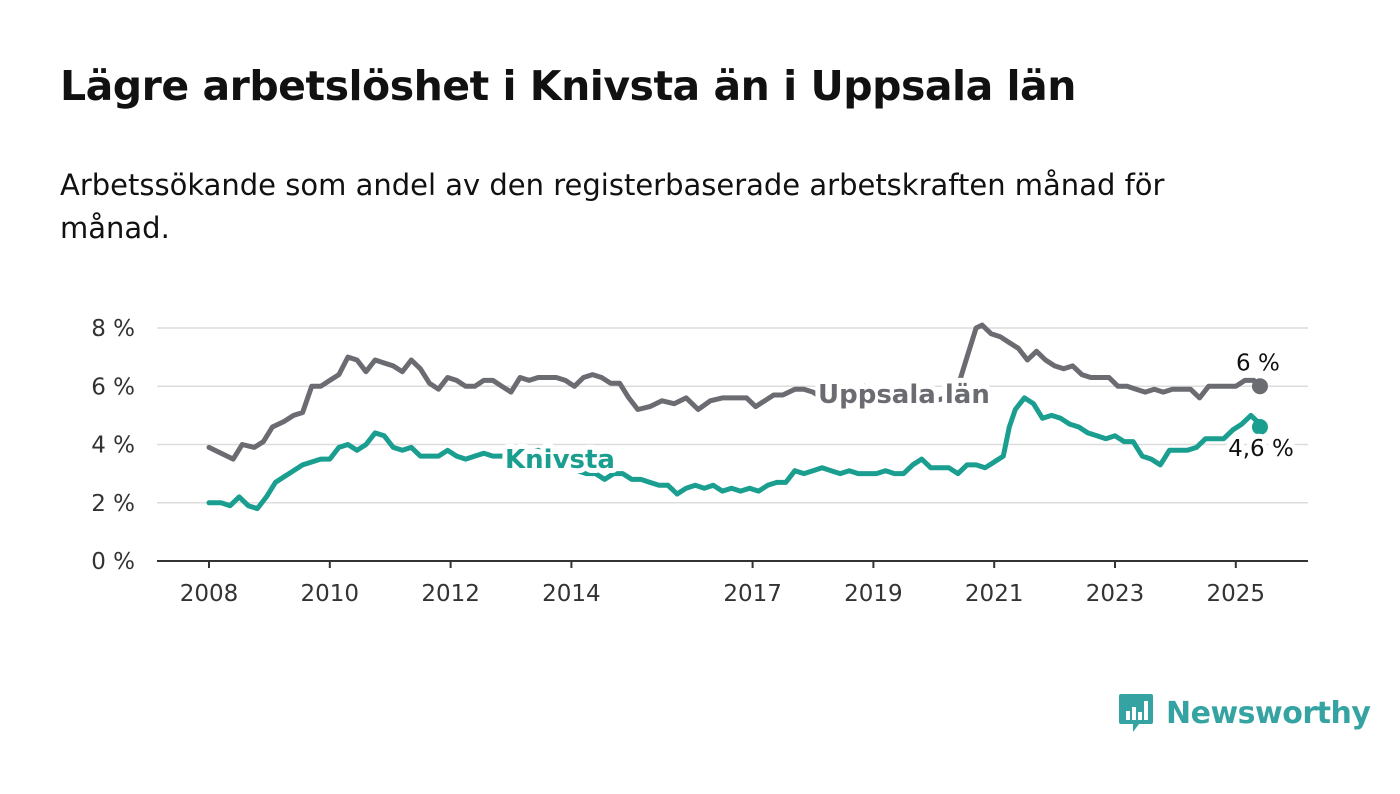 This screenshot has width=1400, height=794. I want to click on series-label-uppsala-halo: Uppsala län, so click(904, 395).